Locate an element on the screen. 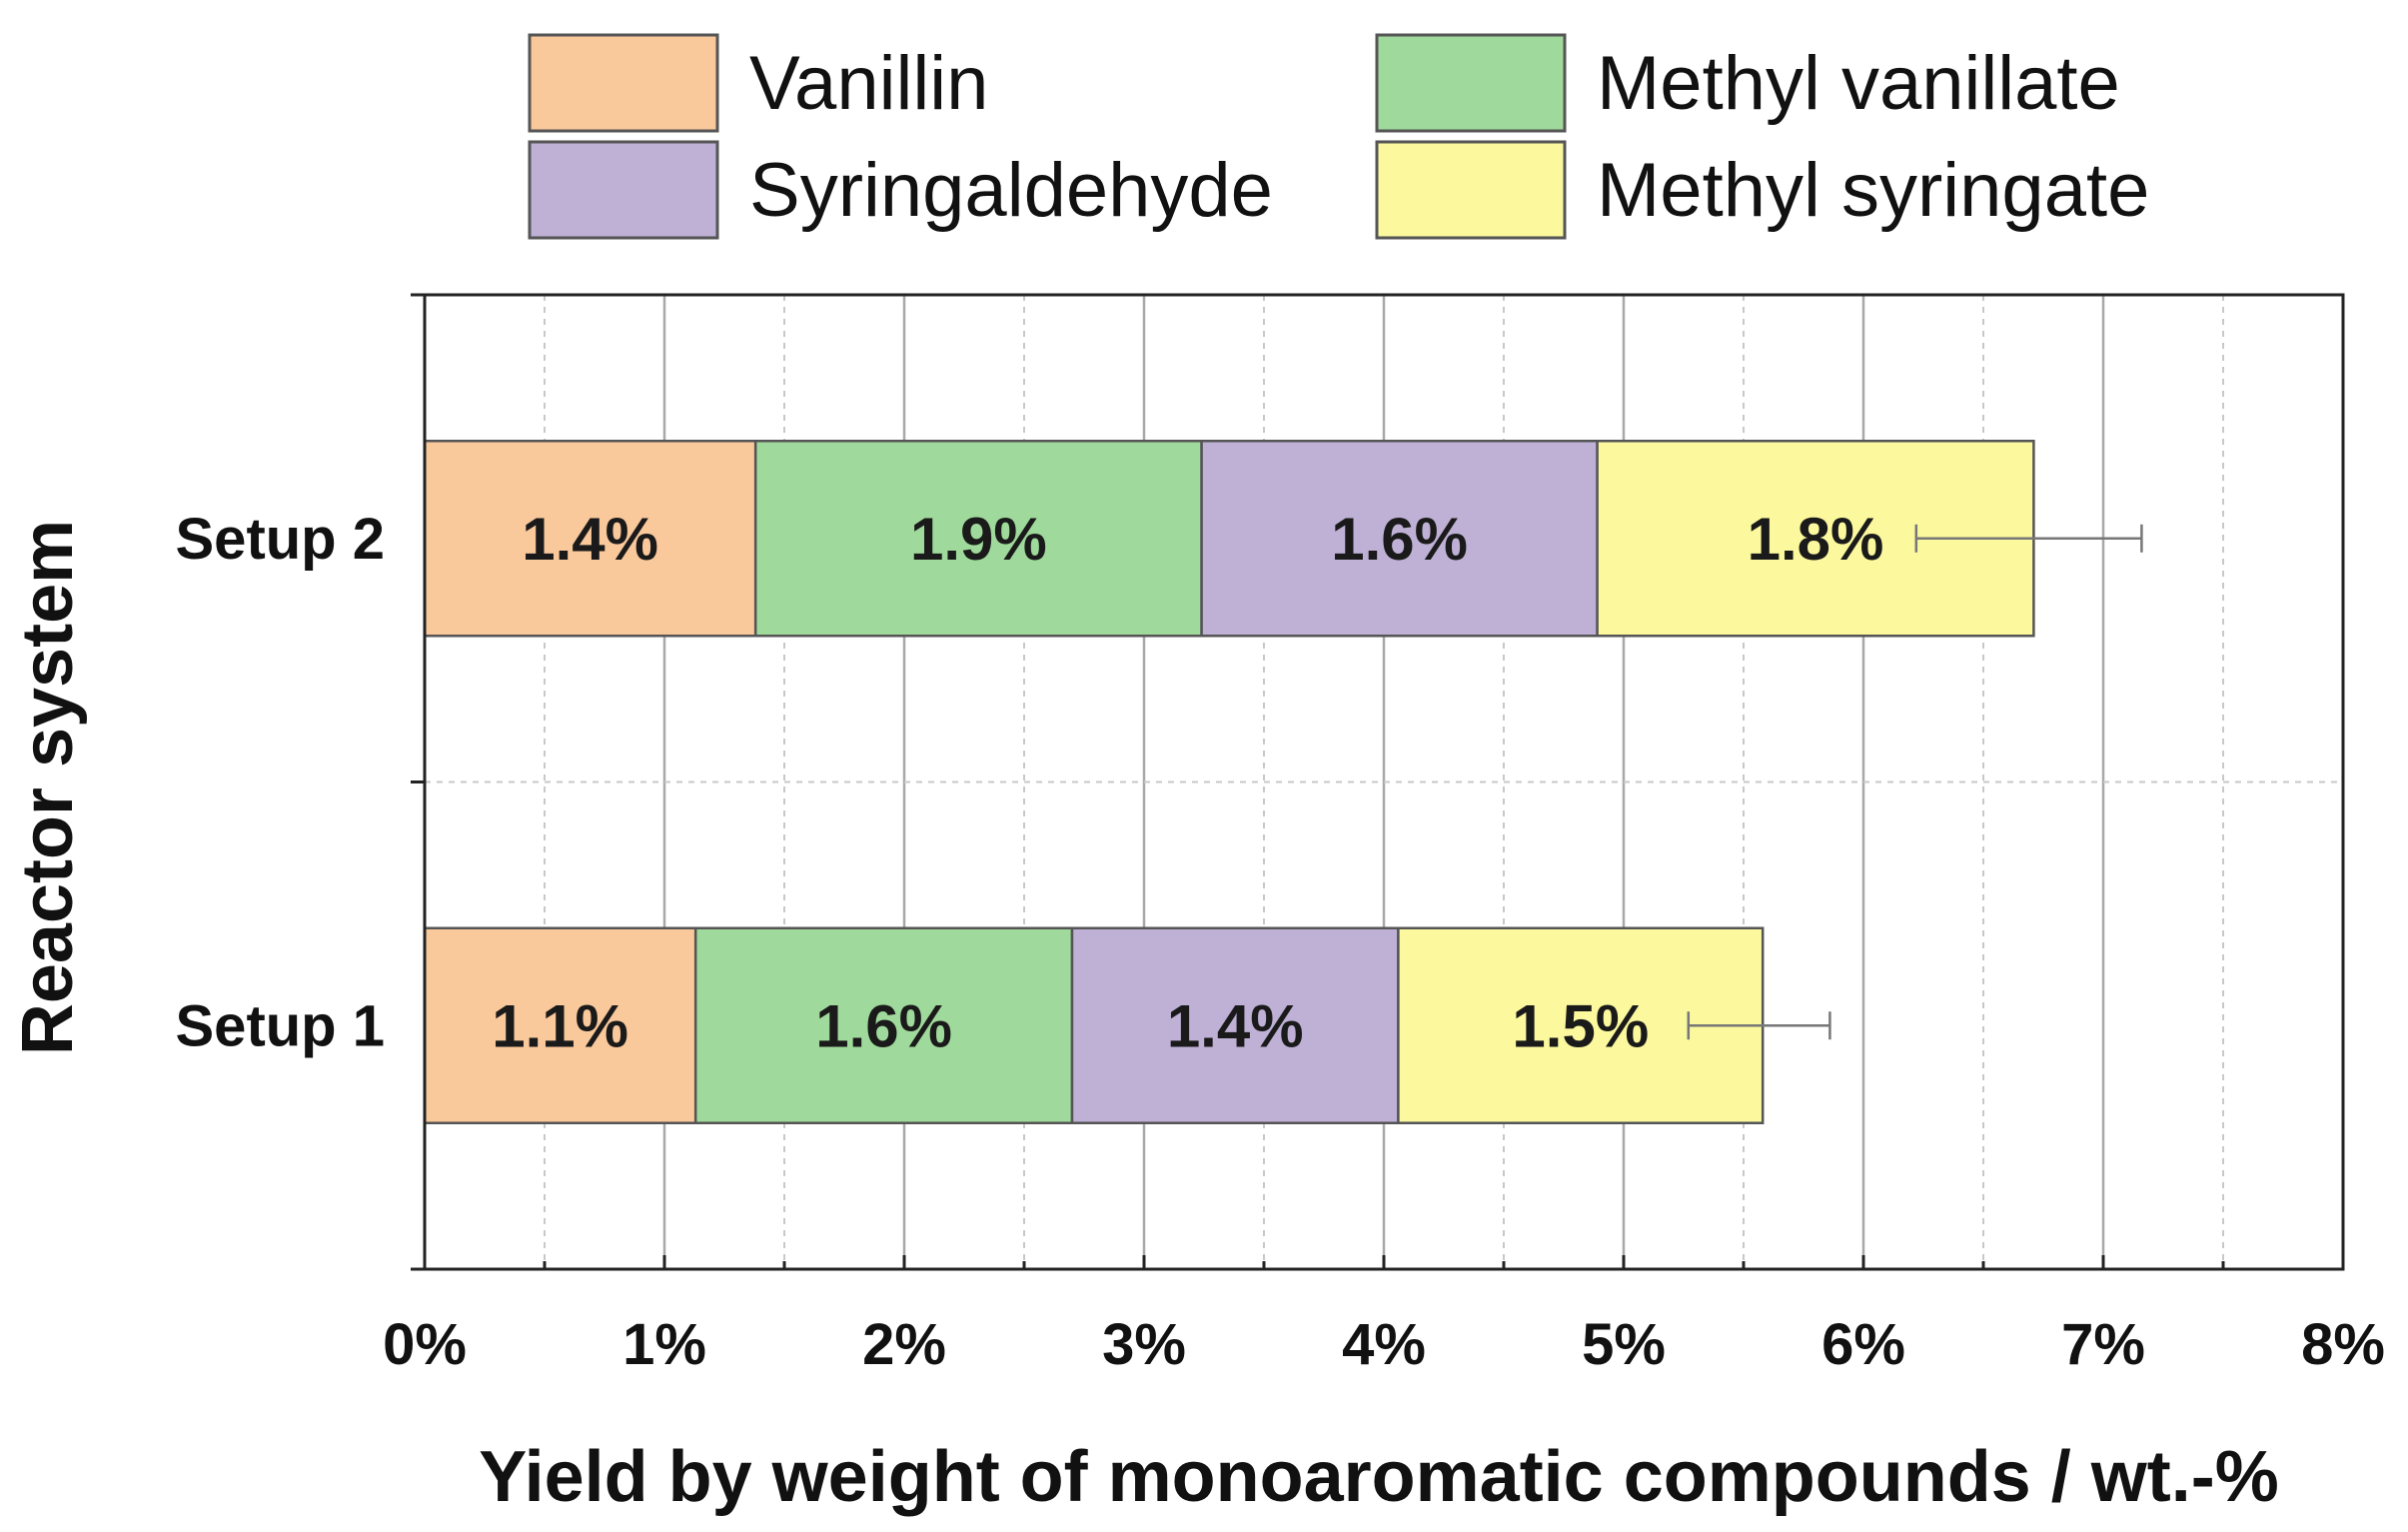  x-tick-label-7: 7% is located at coordinates (2103, 1344).